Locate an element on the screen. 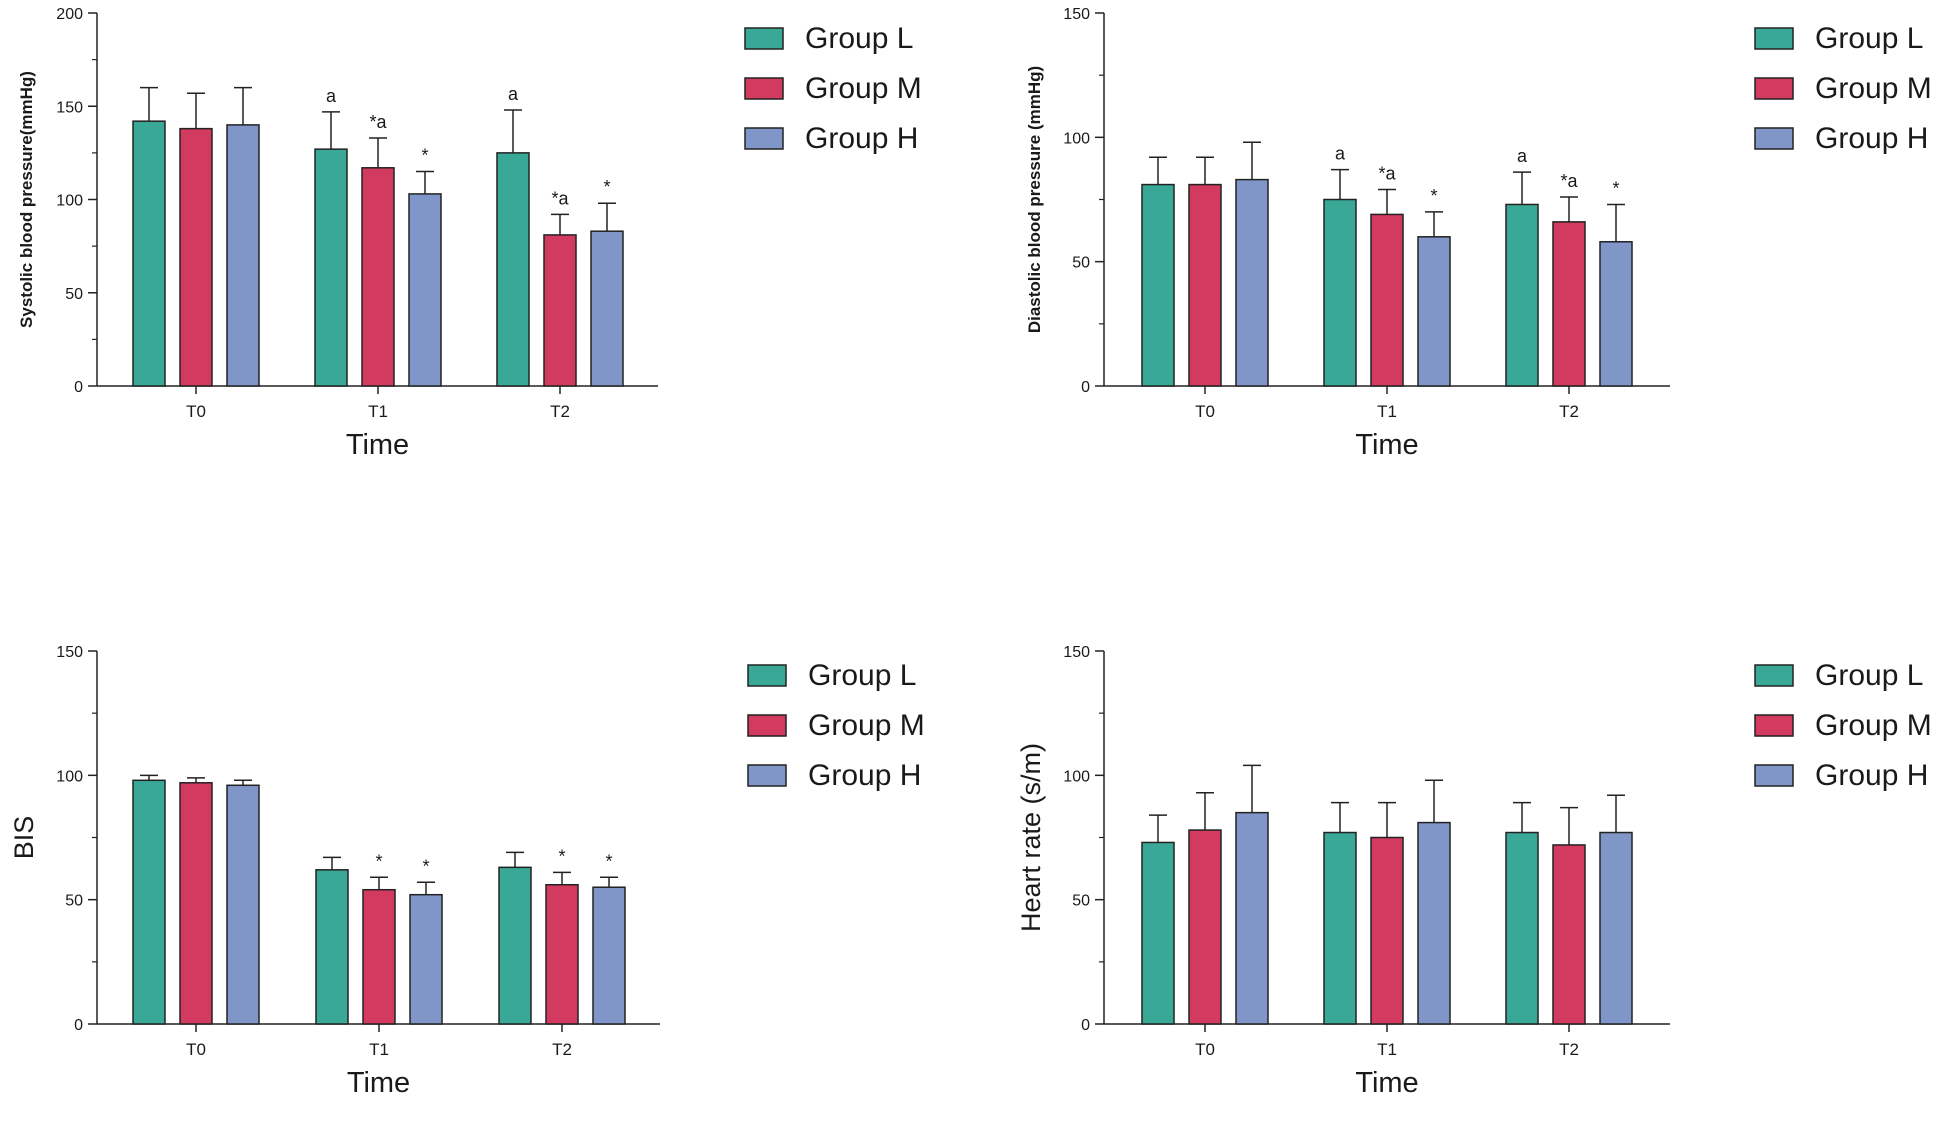 Image resolution: width=1943 pixels, height=1121 pixels. y-axis-label: Heart rate (s/m) is located at coordinates (1031, 837).